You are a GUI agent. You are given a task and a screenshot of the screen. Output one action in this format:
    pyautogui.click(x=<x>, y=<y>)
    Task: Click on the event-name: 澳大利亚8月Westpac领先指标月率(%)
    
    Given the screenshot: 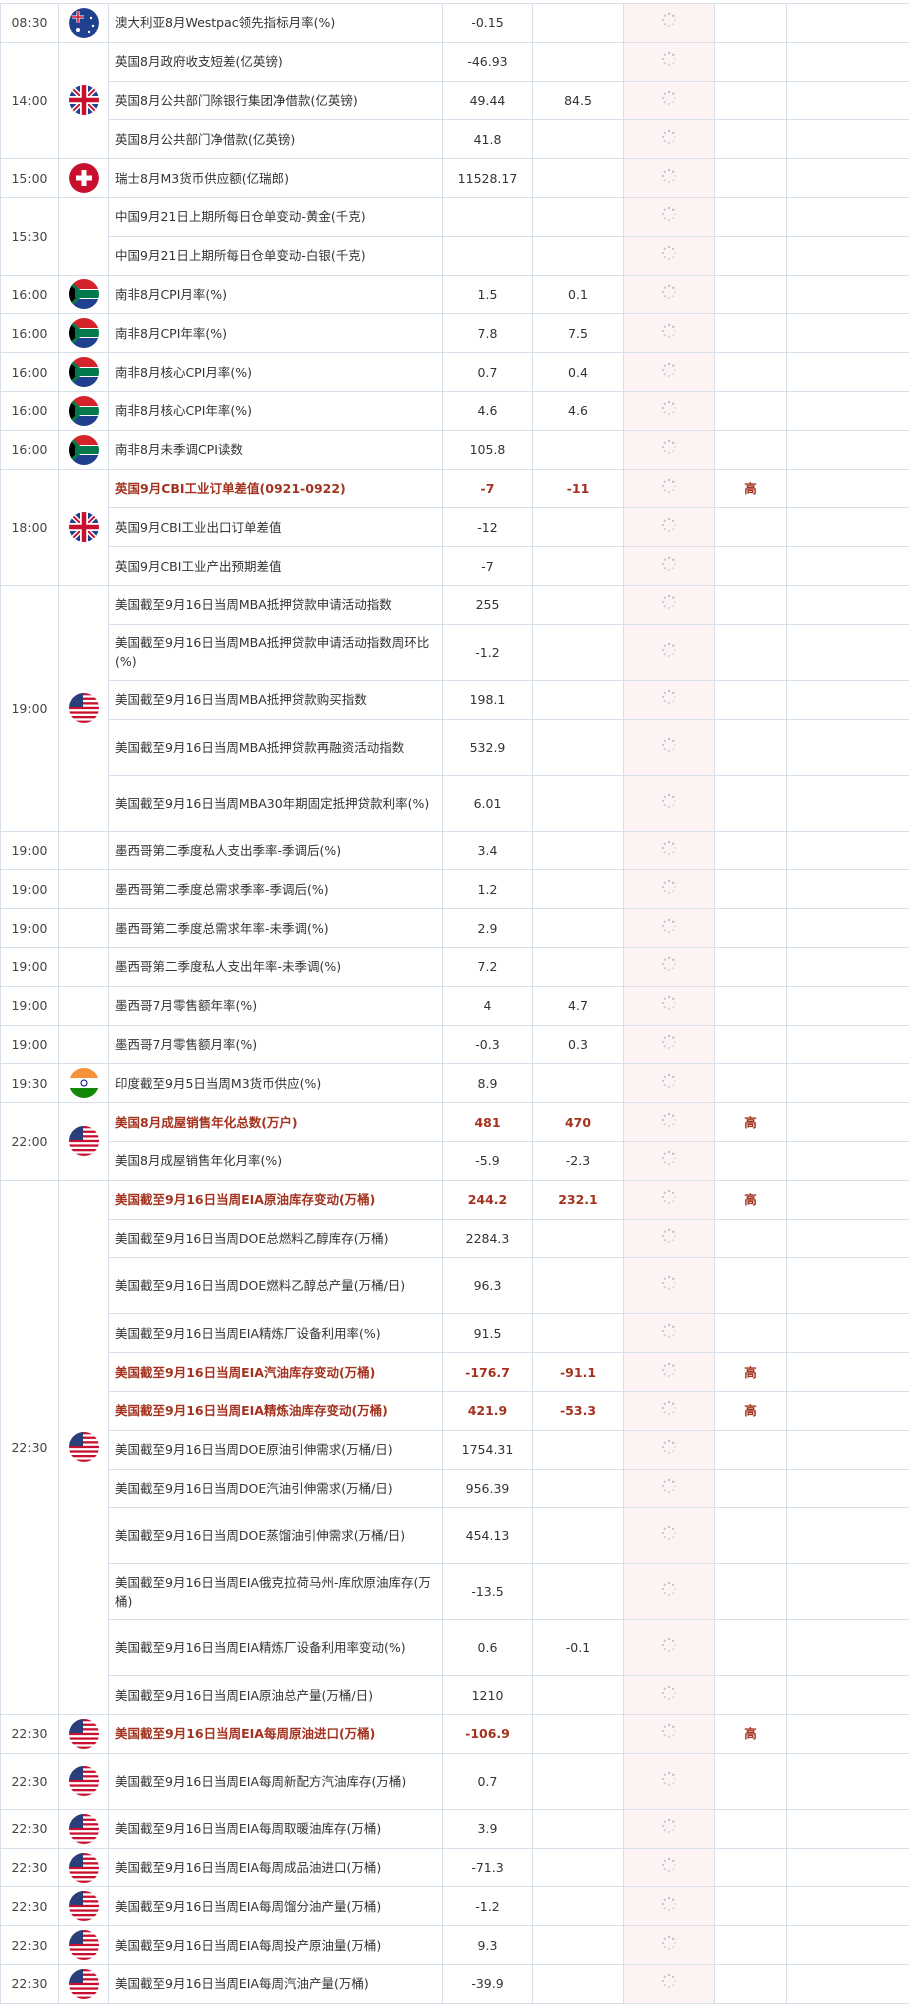 What is the action you would take?
    pyautogui.click(x=276, y=23)
    